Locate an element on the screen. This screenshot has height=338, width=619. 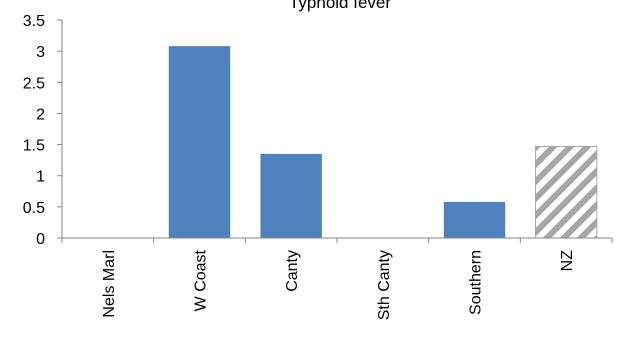
x-tick-label: Canty is located at coordinates (292, 271).